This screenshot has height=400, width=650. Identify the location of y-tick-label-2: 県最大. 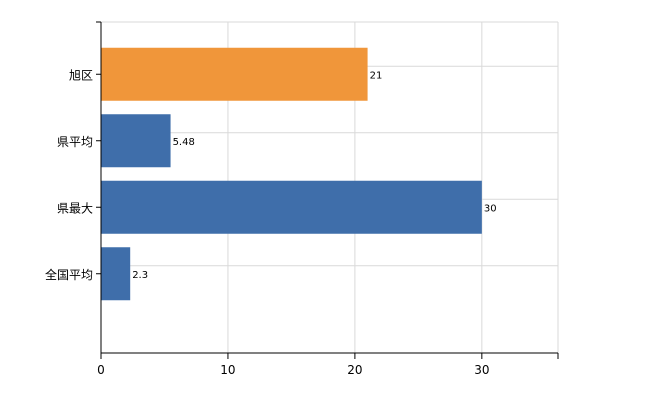
(75, 208).